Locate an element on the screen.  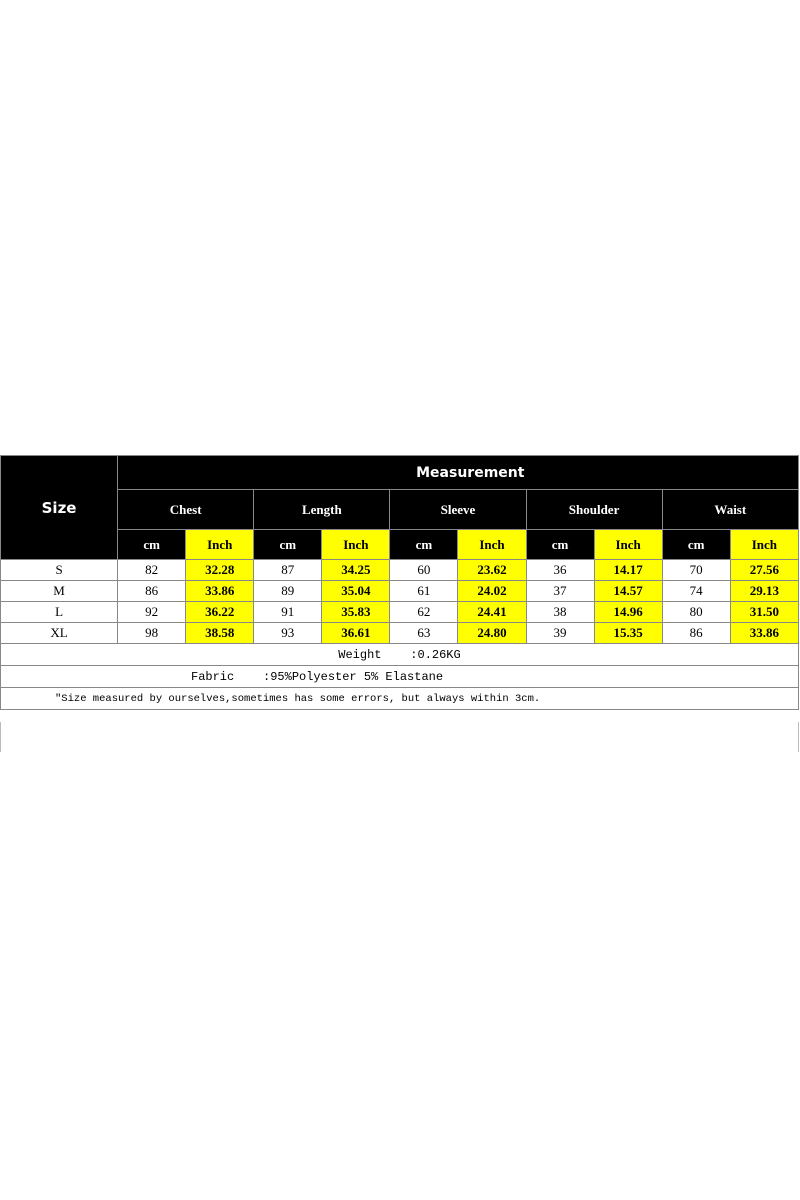
cm-cell: 87 is located at coordinates (288, 570).